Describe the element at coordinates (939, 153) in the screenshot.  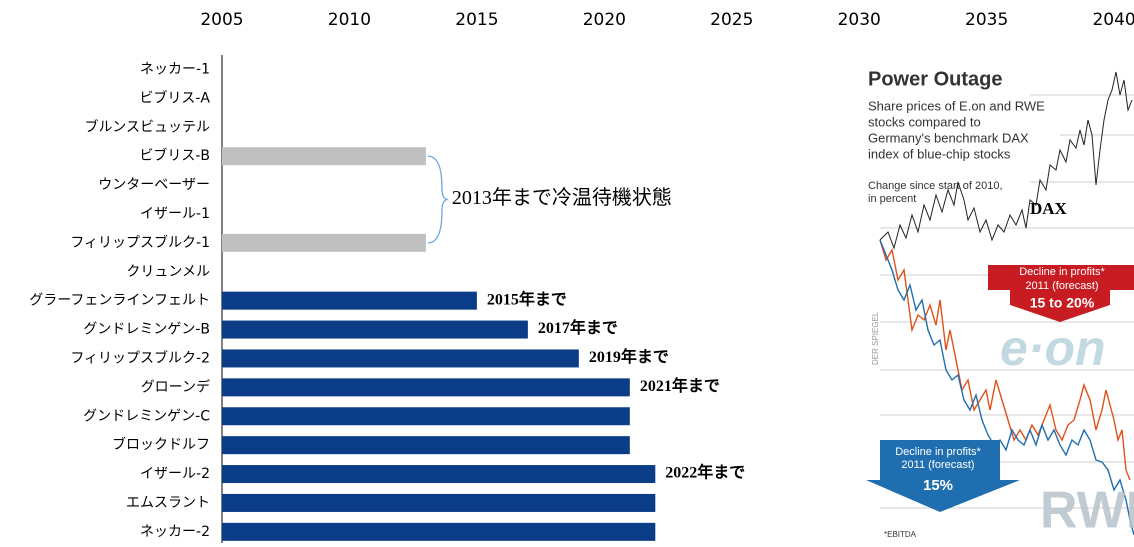
I see `inset-subtitle: index of blue-chip stocks` at that location.